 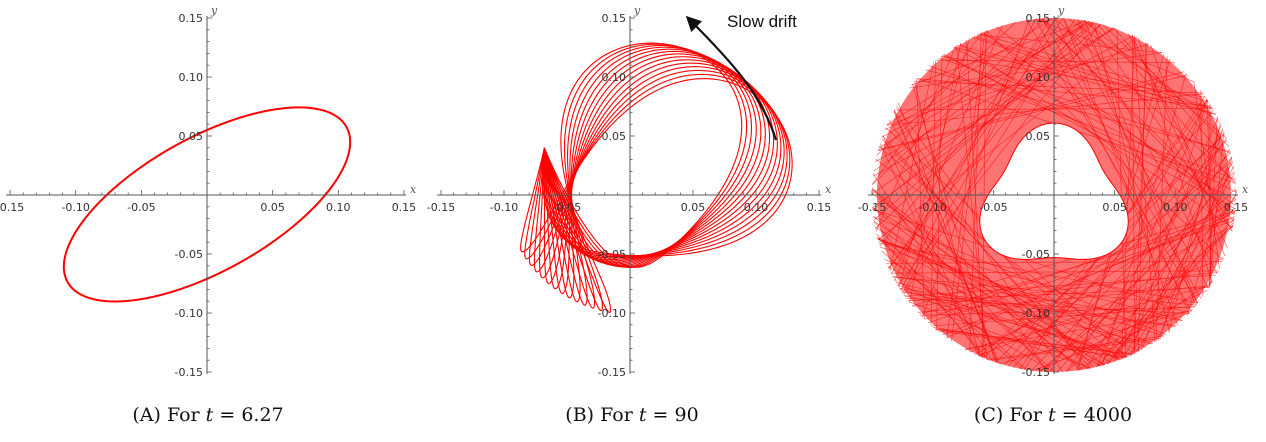 What do you see at coordinates (616, 415) in the screenshot?
I see `caption-b-text: For` at bounding box center [616, 415].